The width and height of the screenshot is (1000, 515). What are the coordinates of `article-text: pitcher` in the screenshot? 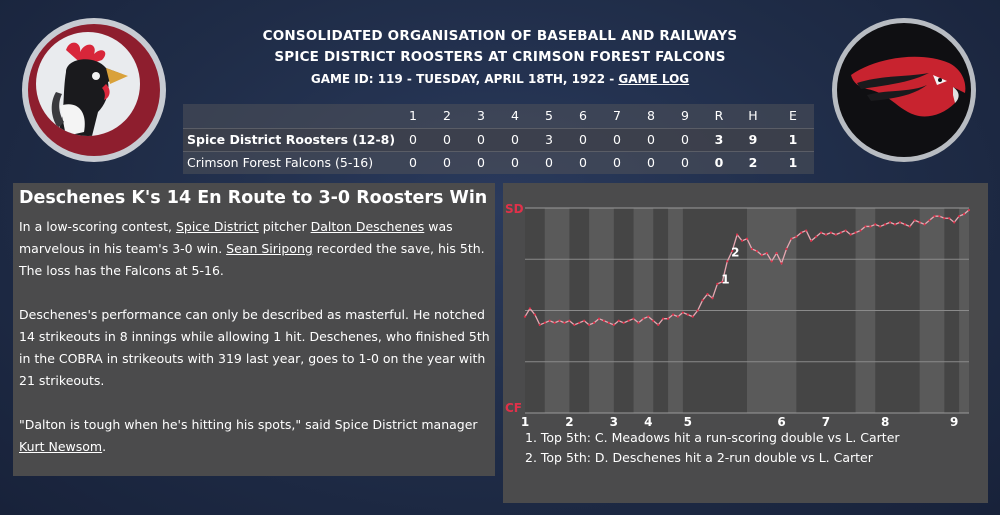 It's located at (284, 226).